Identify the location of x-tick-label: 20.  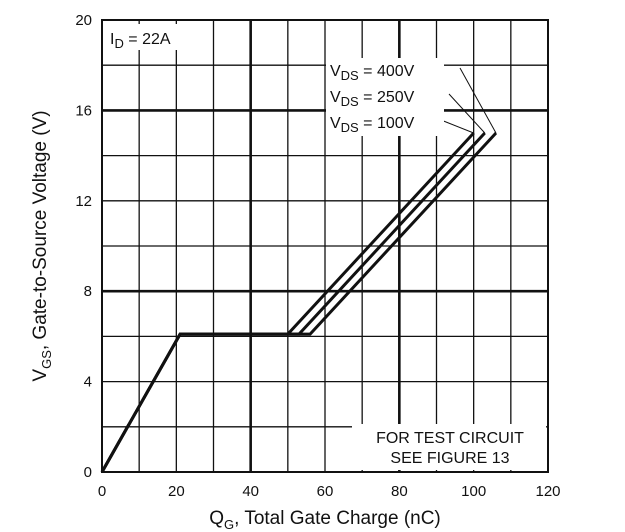
(176, 491).